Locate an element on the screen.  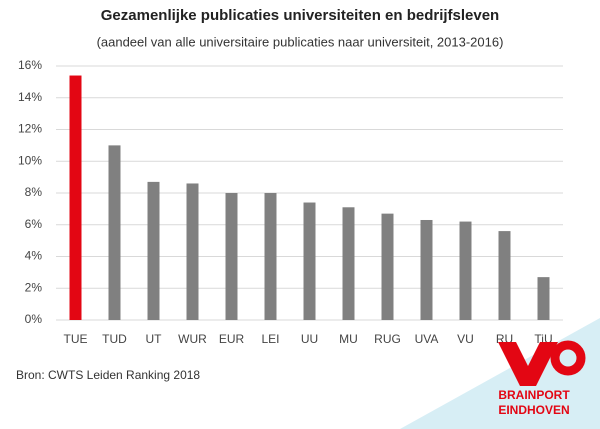
logo: BRAINPORT EINDHOVEN is located at coordinates (542, 378).